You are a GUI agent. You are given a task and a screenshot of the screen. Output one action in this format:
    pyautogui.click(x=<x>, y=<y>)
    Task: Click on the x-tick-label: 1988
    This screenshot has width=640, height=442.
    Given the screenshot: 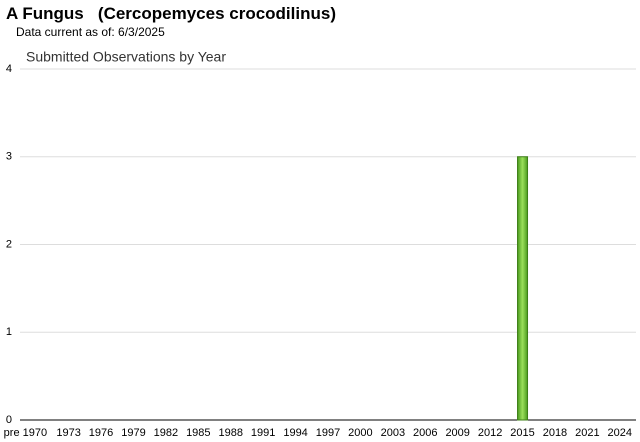 What is the action you would take?
    pyautogui.click(x=230, y=433)
    